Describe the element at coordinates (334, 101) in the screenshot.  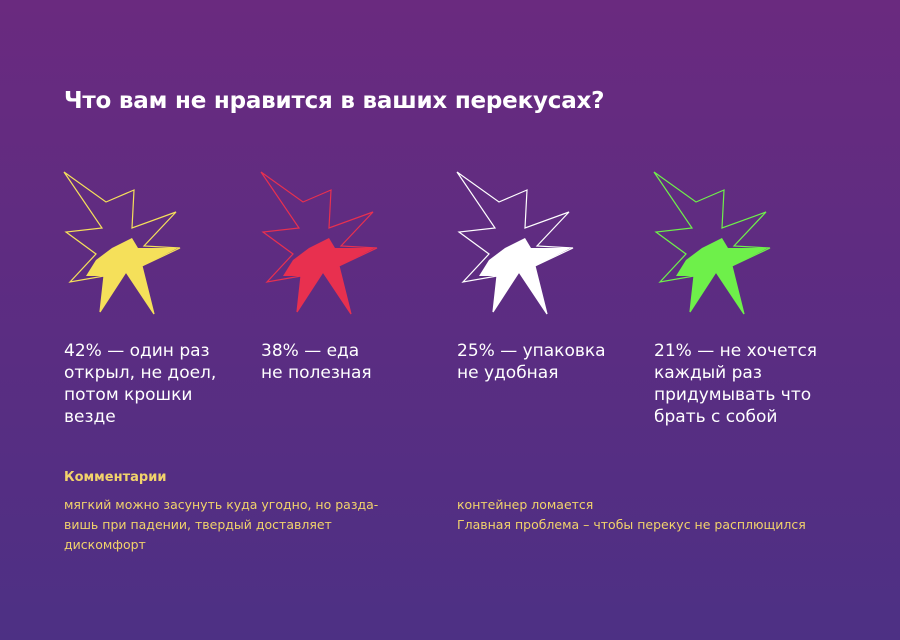
I see `page-title: Что вам не нравится в ваших перекусах?` at that location.